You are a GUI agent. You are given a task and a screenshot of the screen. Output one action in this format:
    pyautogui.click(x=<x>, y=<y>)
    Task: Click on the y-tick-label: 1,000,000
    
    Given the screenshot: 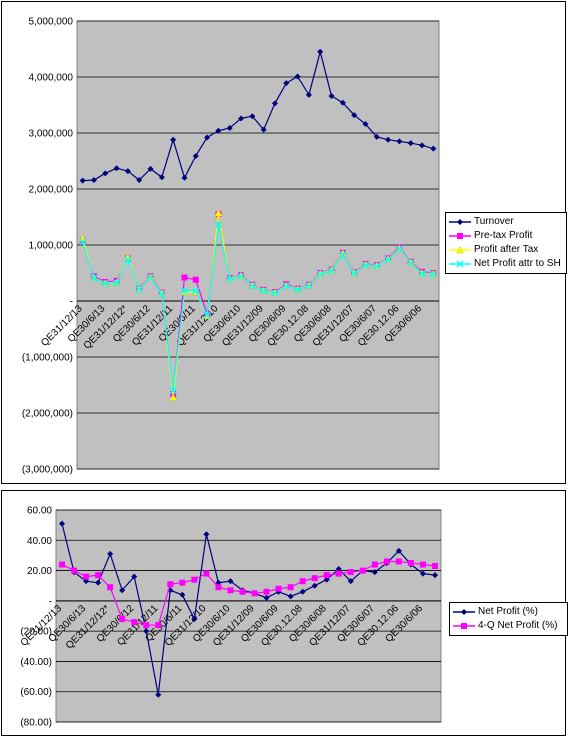 What is the action you would take?
    pyautogui.click(x=51, y=246)
    